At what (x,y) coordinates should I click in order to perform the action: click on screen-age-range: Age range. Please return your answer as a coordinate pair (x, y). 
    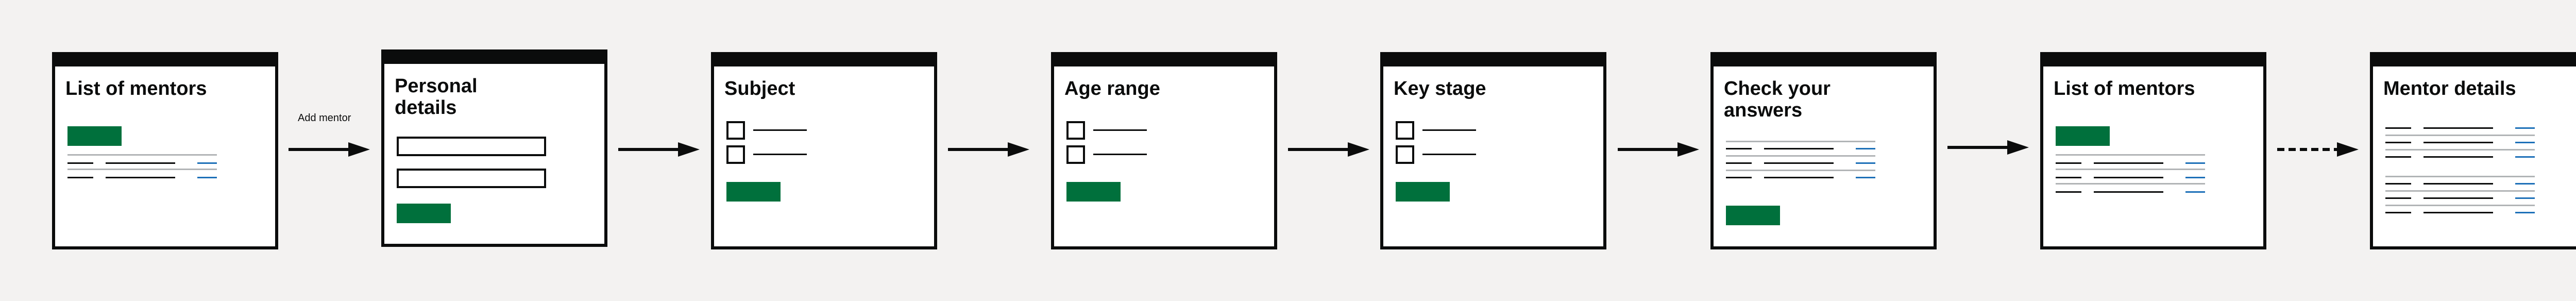
    Looking at the image, I should click on (1164, 150).